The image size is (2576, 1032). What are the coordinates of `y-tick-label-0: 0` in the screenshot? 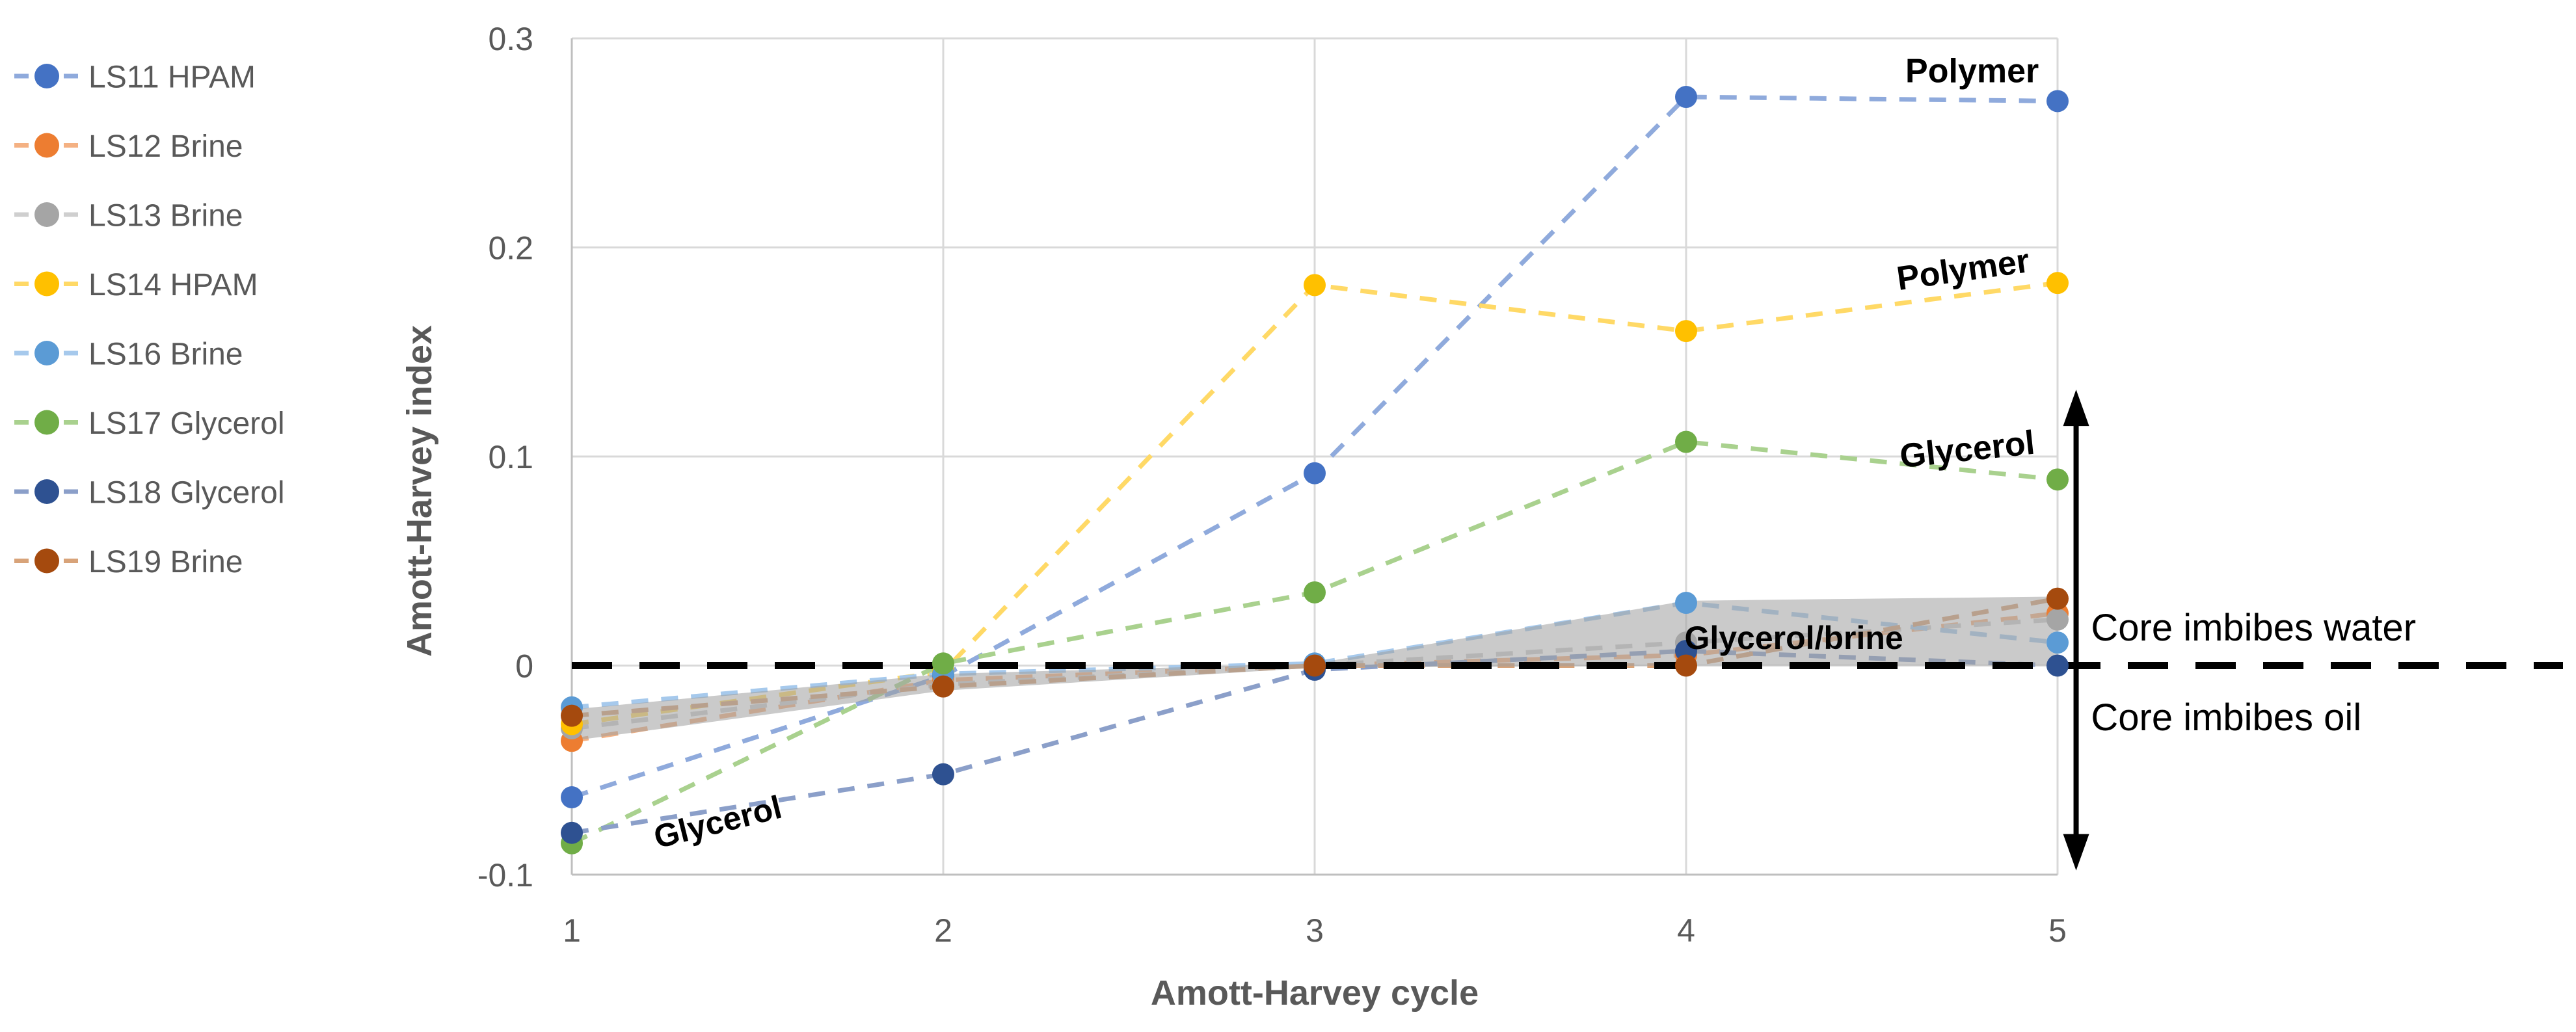 It's located at (524, 666).